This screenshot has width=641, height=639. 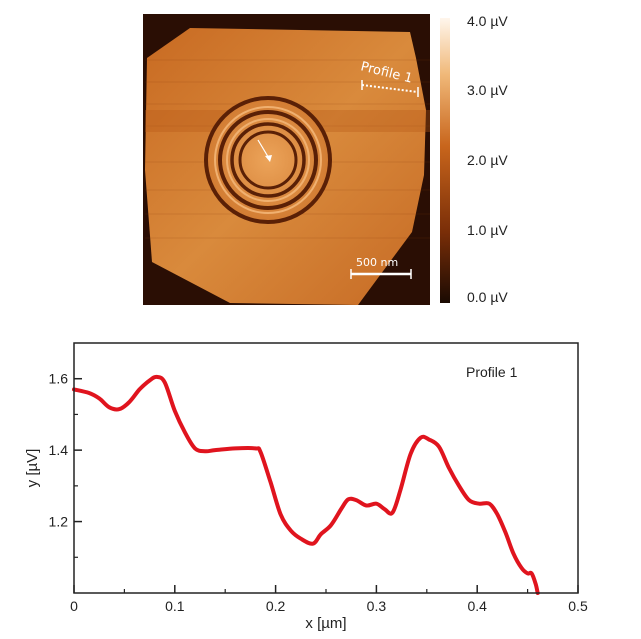 I want to click on profile-line, so click(x=390, y=88).